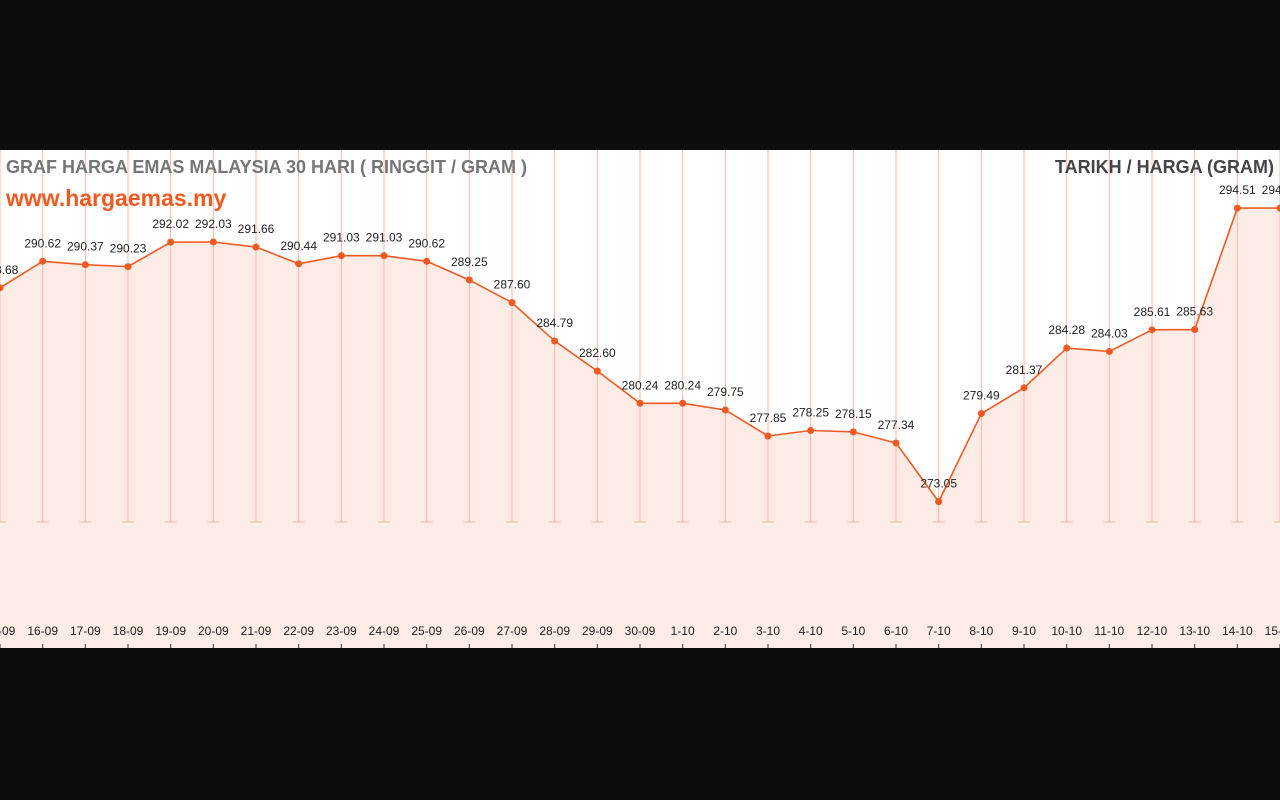 This screenshot has width=1280, height=800. I want to click on data-label: 279.75, so click(725, 392).